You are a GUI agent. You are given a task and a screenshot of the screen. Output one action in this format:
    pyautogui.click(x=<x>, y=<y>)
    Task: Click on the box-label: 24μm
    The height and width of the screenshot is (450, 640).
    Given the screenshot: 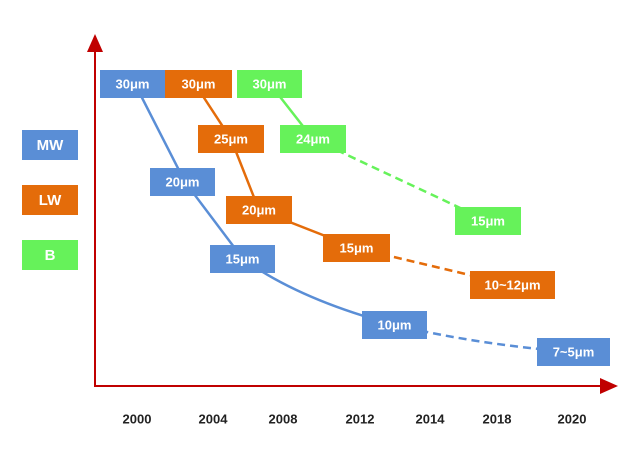 What is the action you would take?
    pyautogui.click(x=313, y=138)
    